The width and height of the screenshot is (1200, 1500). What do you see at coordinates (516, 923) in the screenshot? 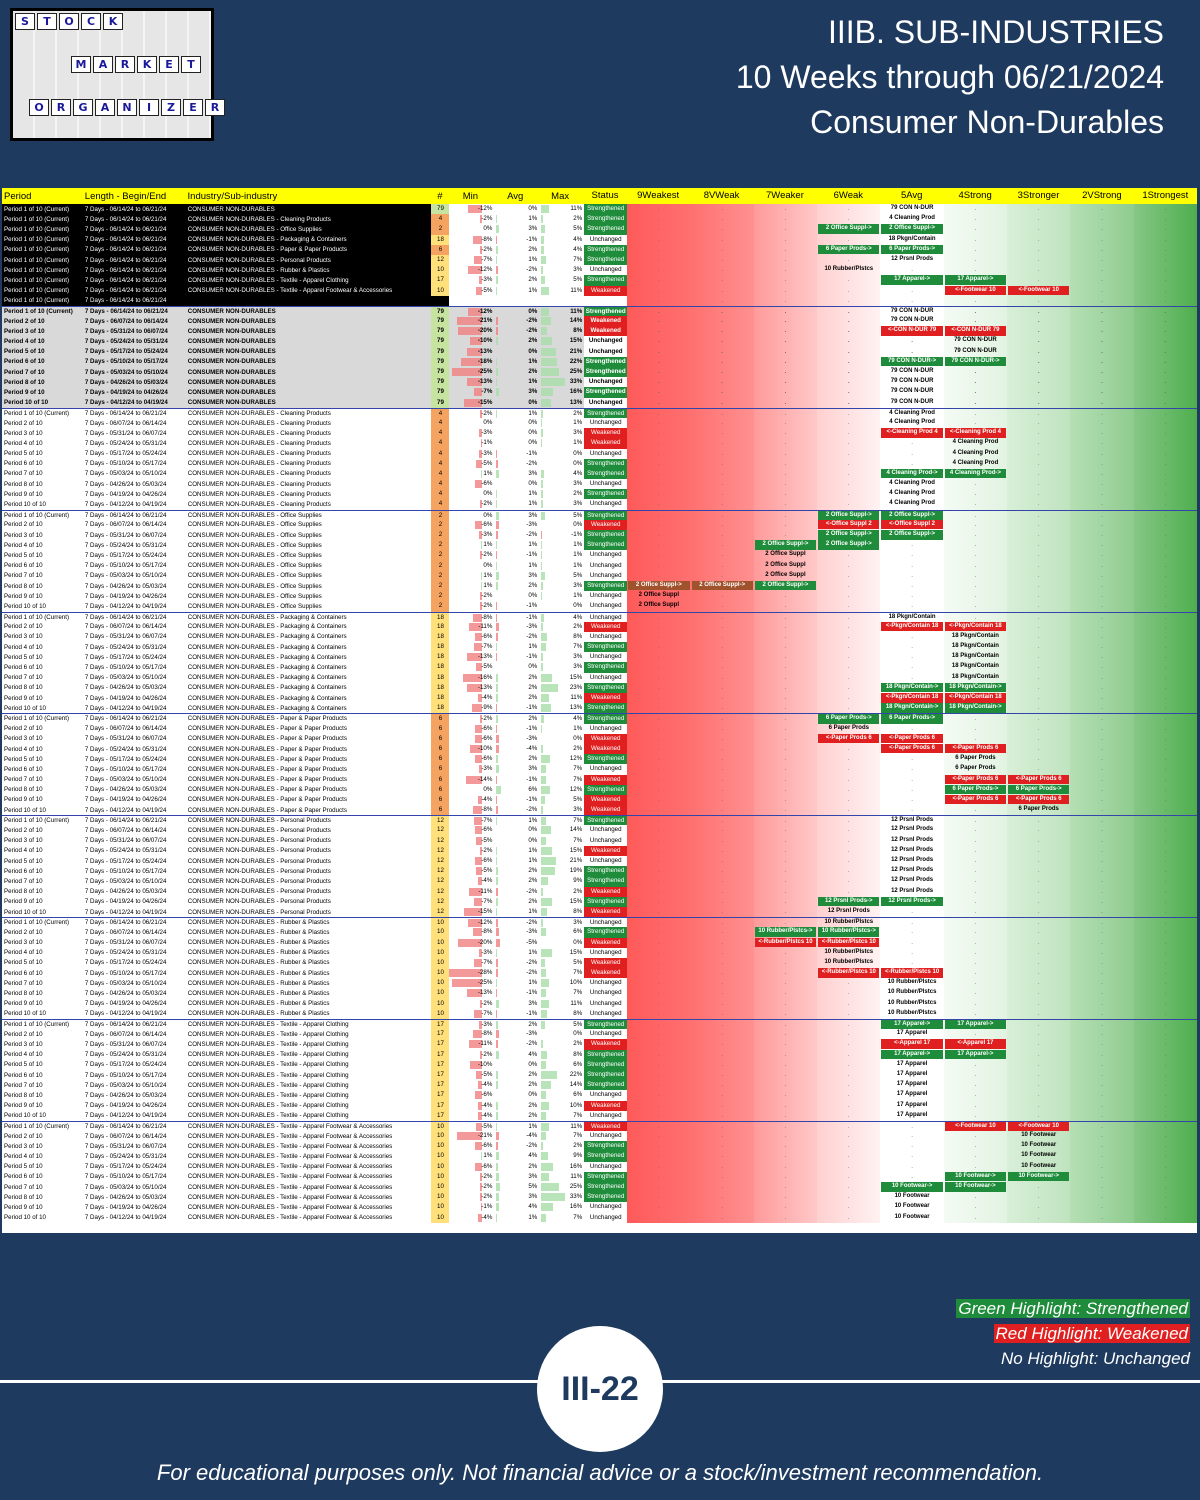
I see `cell-avg: -2%` at bounding box center [516, 923].